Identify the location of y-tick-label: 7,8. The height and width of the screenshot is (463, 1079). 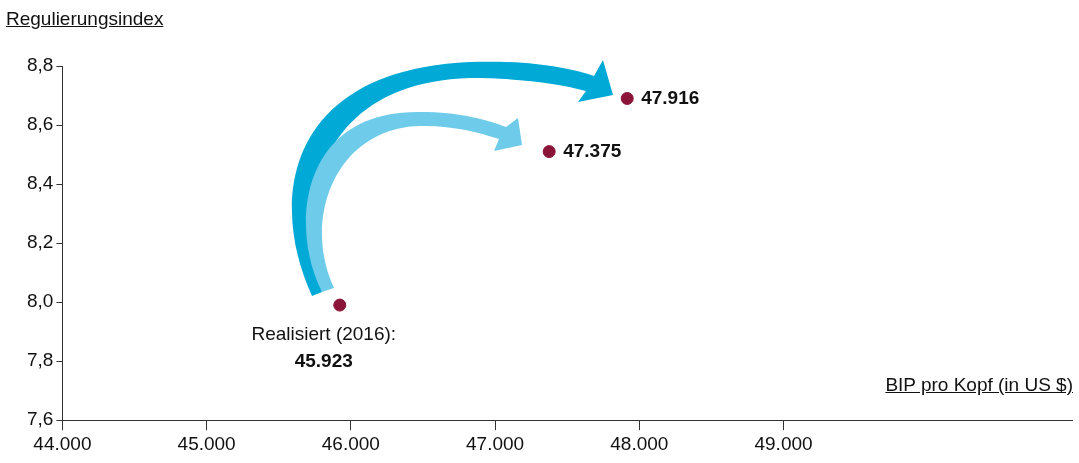
(40, 360).